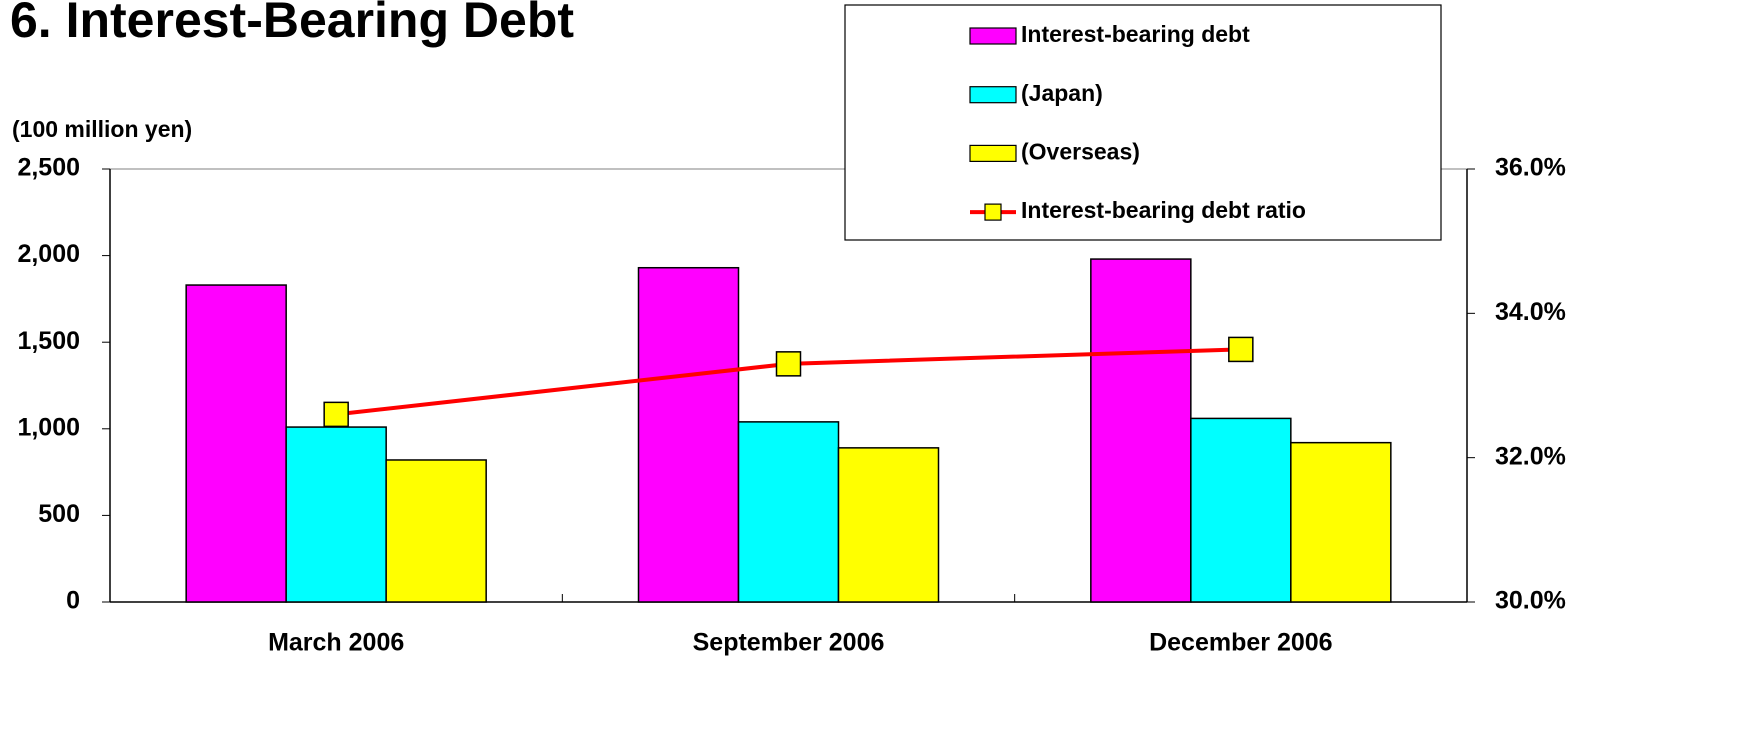  What do you see at coordinates (48, 341) in the screenshot?
I see `y-tick-label: 1,500` at bounding box center [48, 341].